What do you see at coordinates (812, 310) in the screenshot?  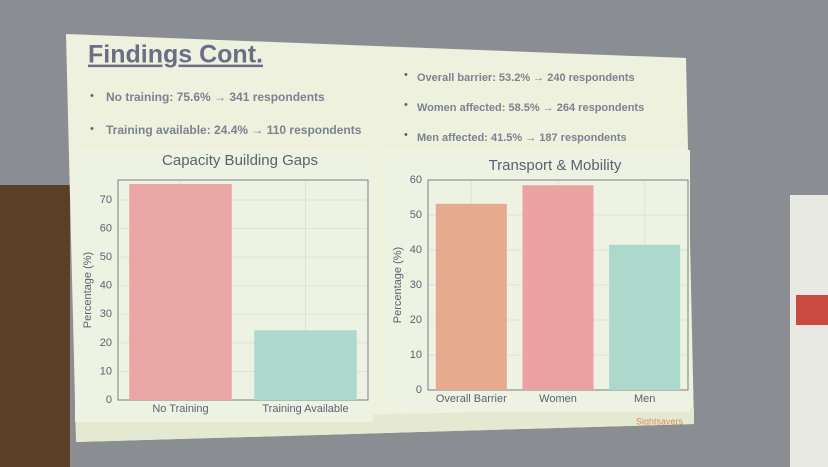 I see `banner-stripe` at bounding box center [812, 310].